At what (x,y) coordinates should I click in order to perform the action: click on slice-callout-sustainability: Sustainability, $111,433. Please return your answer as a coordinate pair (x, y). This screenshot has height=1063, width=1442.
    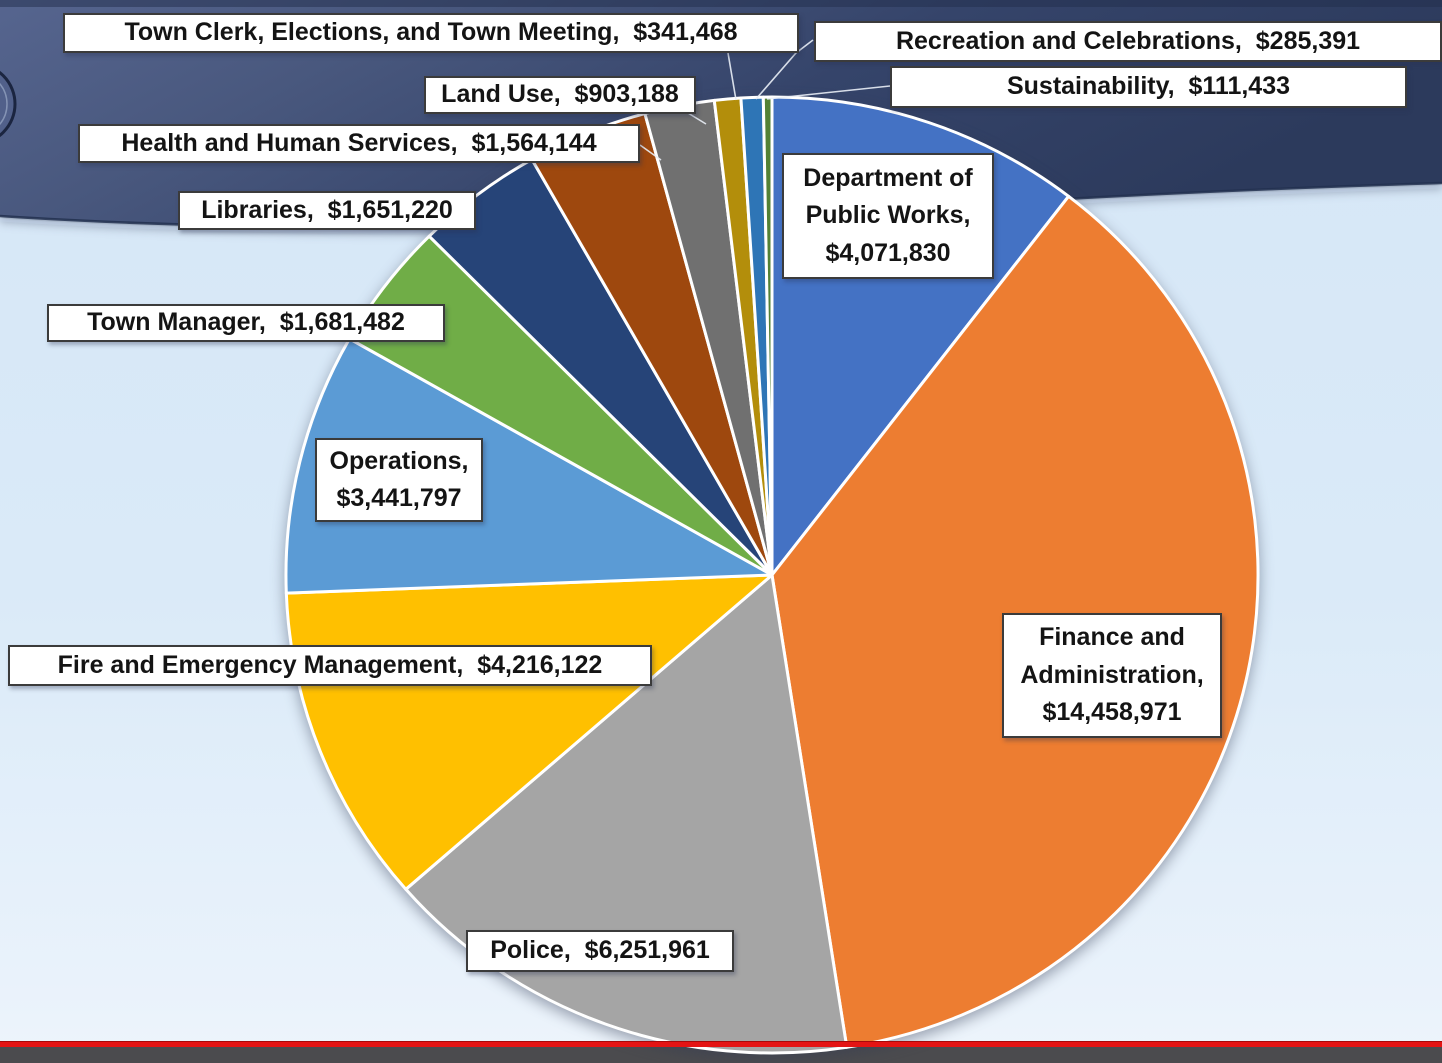
    Looking at the image, I should click on (1148, 87).